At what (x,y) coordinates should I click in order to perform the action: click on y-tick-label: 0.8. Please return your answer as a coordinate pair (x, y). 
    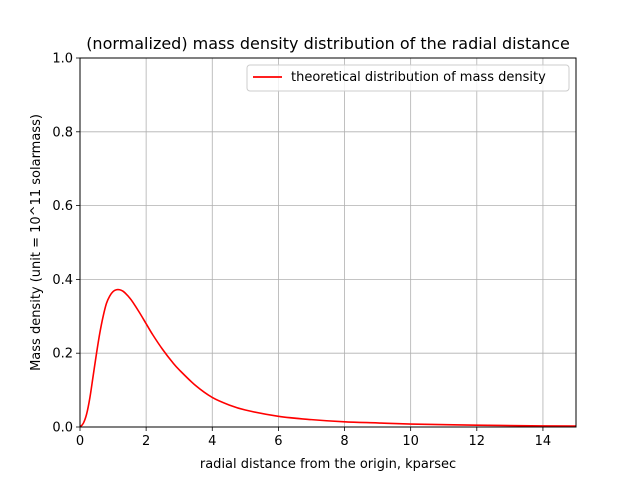
    Looking at the image, I should click on (62, 132).